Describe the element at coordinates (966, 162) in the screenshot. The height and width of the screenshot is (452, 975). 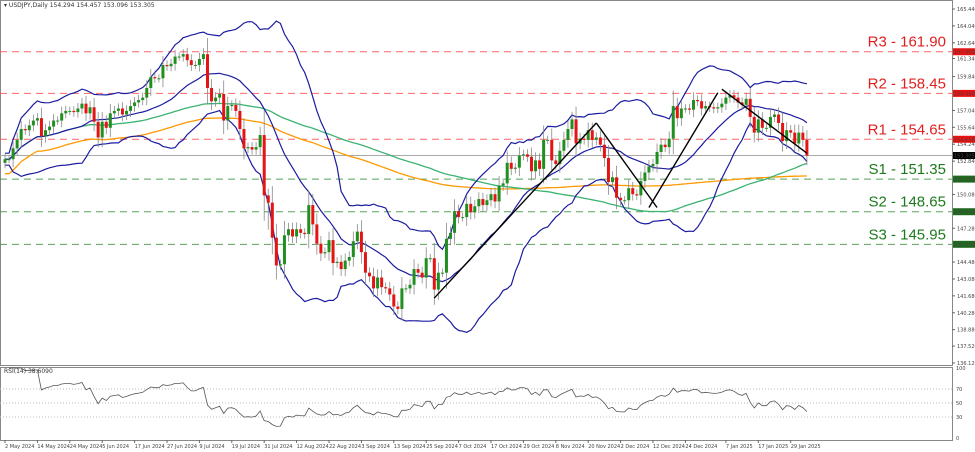
I see `y-tick-label: 152.840` at that location.